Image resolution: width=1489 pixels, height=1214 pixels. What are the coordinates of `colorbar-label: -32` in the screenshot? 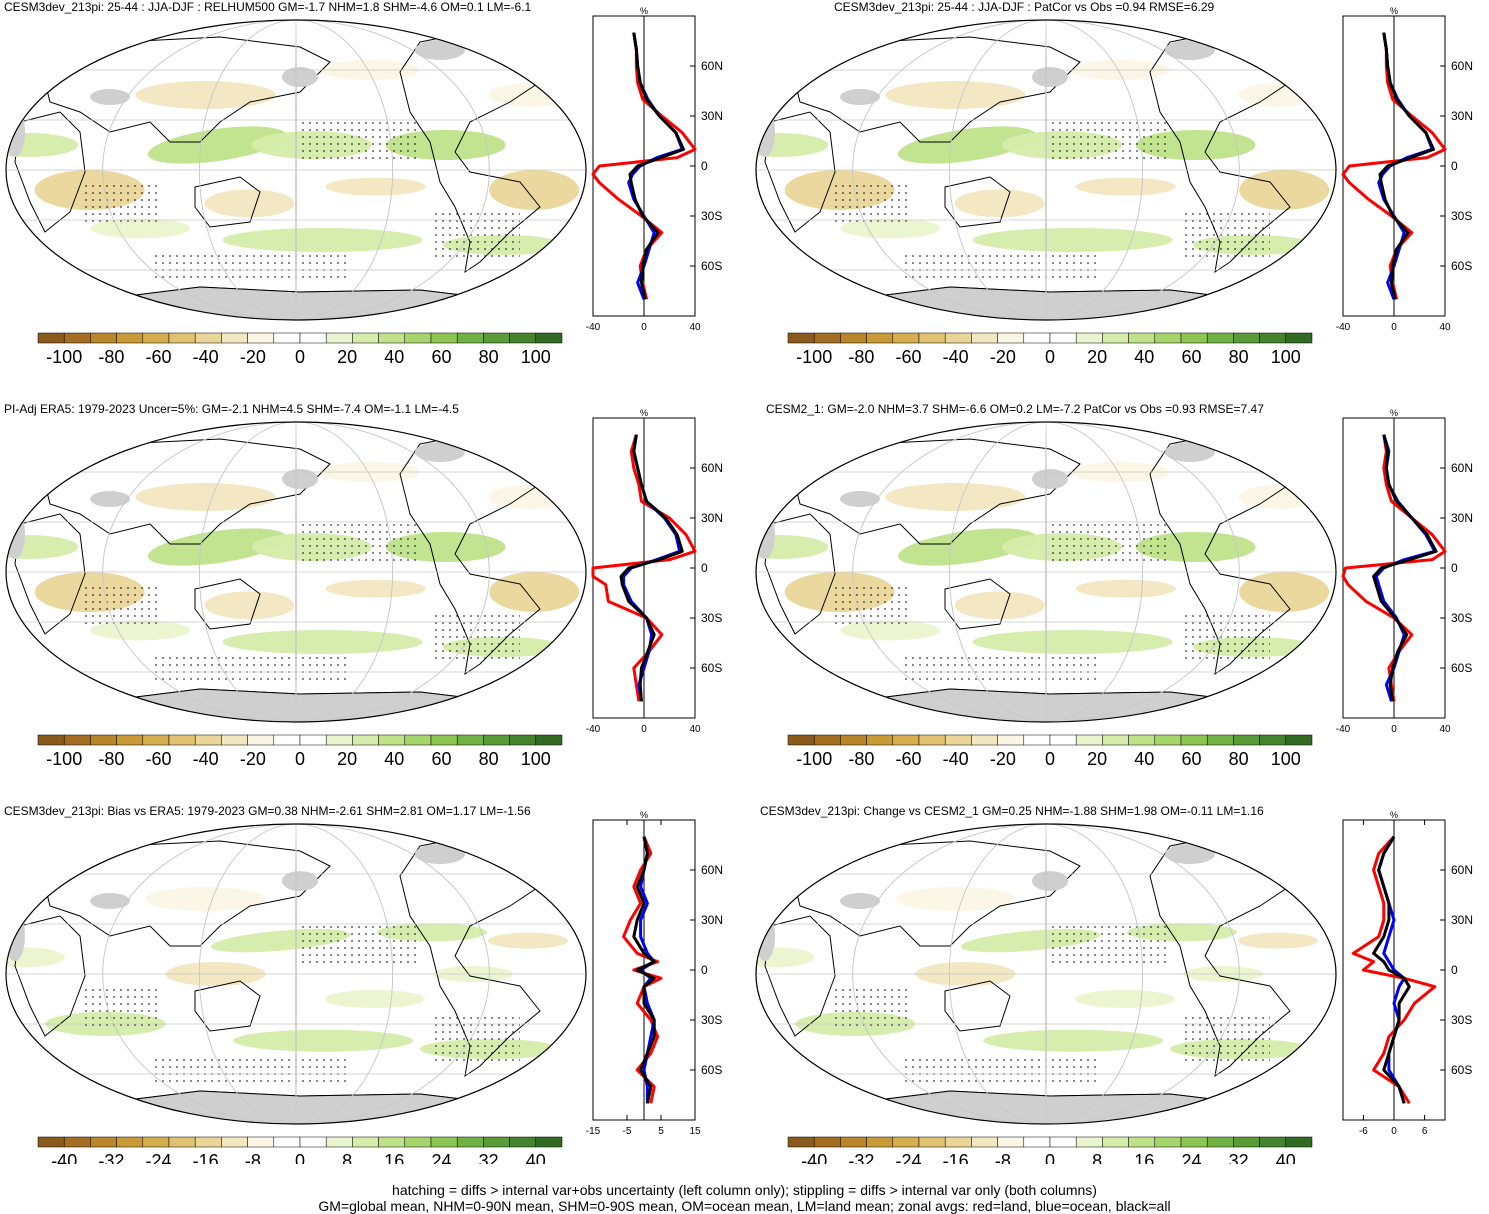 It's located at (861, 1157).